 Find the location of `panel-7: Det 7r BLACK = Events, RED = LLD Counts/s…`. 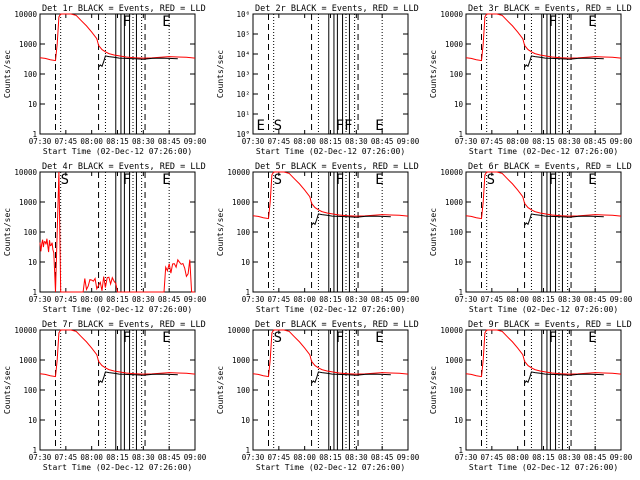

panel-7: Det 7r BLACK = Events, RED = LLD Counts/s… is located at coordinates (105, 396).